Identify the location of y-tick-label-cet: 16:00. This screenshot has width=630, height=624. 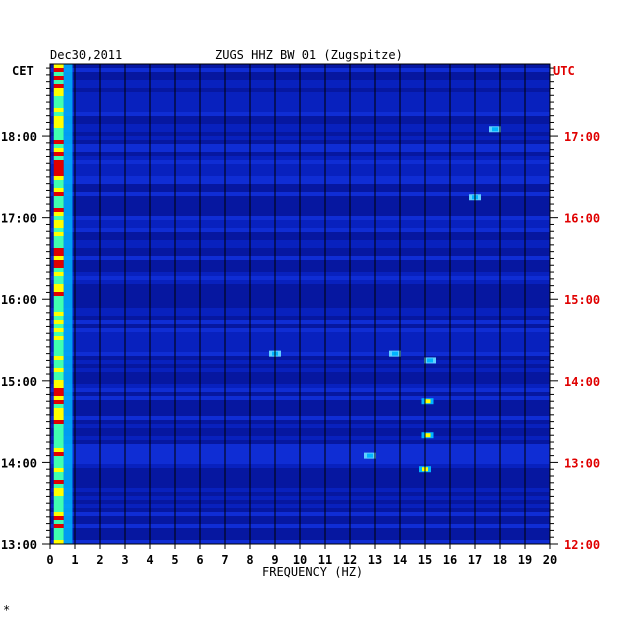
(19, 300).